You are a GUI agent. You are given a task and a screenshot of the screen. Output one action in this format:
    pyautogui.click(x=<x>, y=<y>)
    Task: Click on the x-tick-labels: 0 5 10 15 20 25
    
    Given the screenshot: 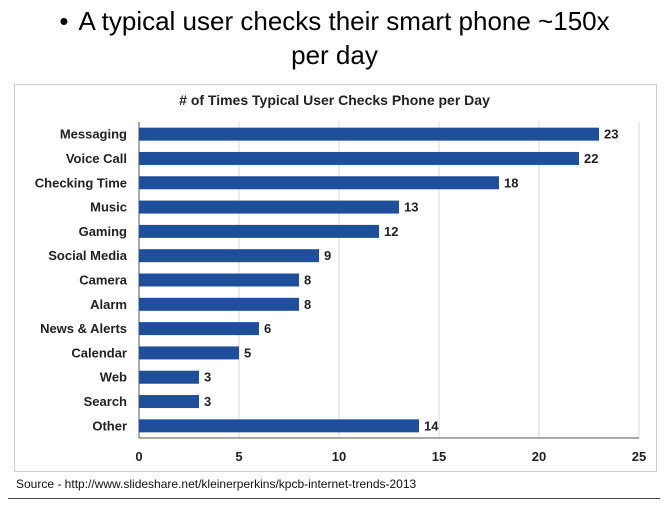 What is the action you would take?
    pyautogui.click(x=390, y=456)
    